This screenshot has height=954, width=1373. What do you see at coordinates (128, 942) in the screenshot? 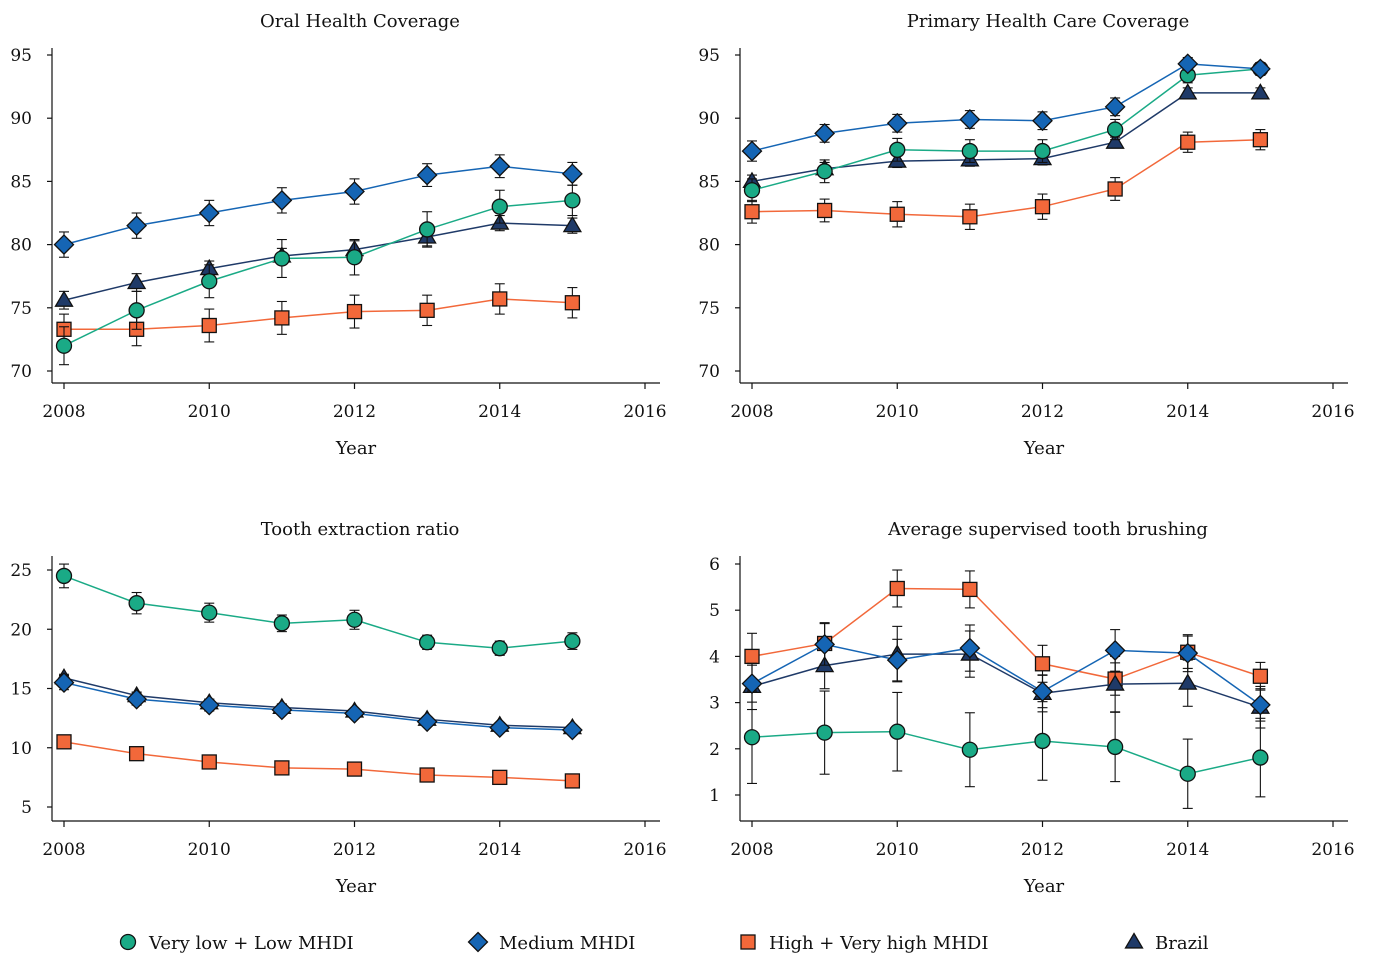
I see `legend-marker-circle` at bounding box center [128, 942].